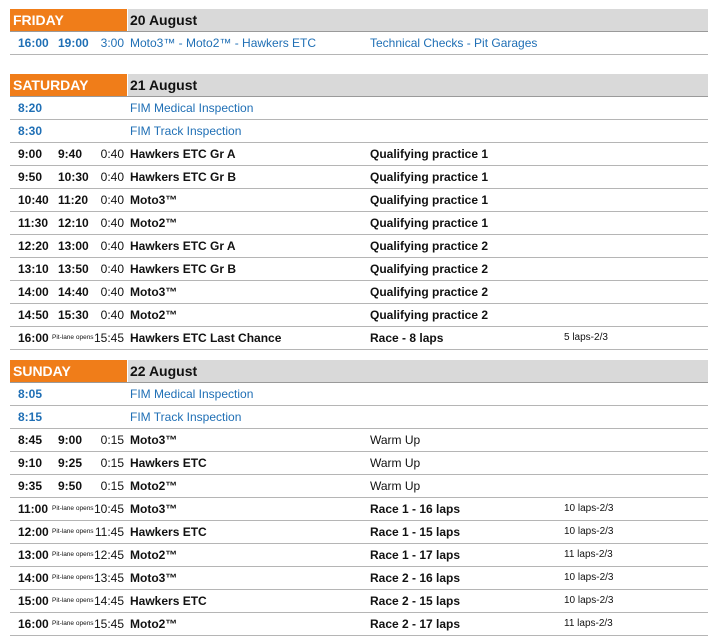 The width and height of the screenshot is (720, 643). Describe the element at coordinates (33, 269) in the screenshot. I see `start-time: 13:10` at that location.